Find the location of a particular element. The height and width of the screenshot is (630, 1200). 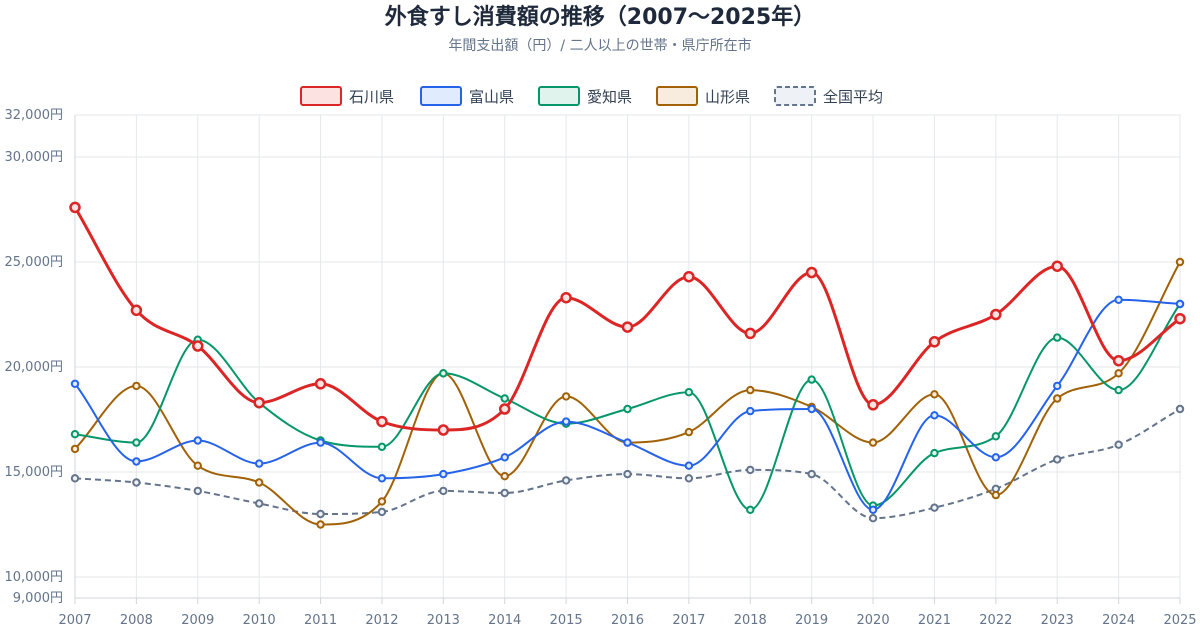

x-tick-label: 2009 is located at coordinates (197, 620).